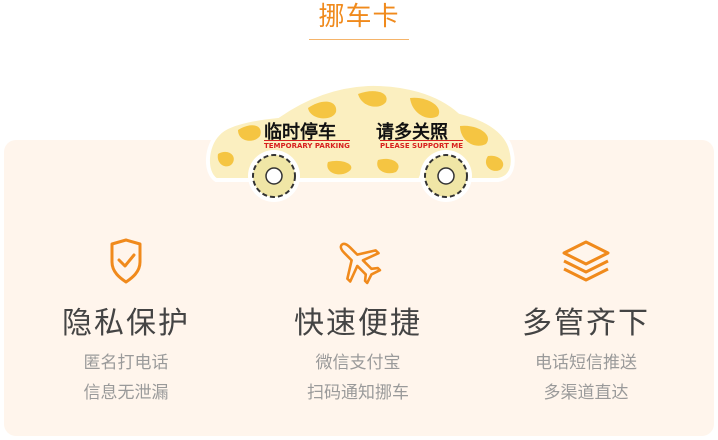 This screenshot has width=718, height=440. Describe the element at coordinates (360, 263) in the screenshot. I see `airplane-icon` at that location.